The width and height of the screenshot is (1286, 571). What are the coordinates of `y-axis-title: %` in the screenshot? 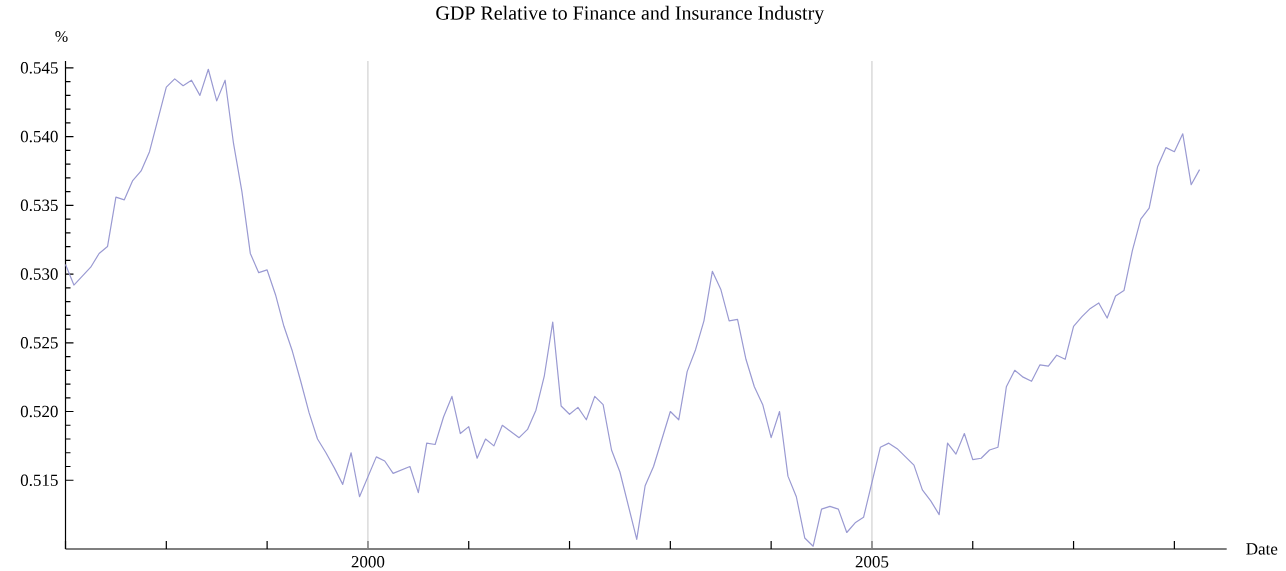 It's located at (61, 36).